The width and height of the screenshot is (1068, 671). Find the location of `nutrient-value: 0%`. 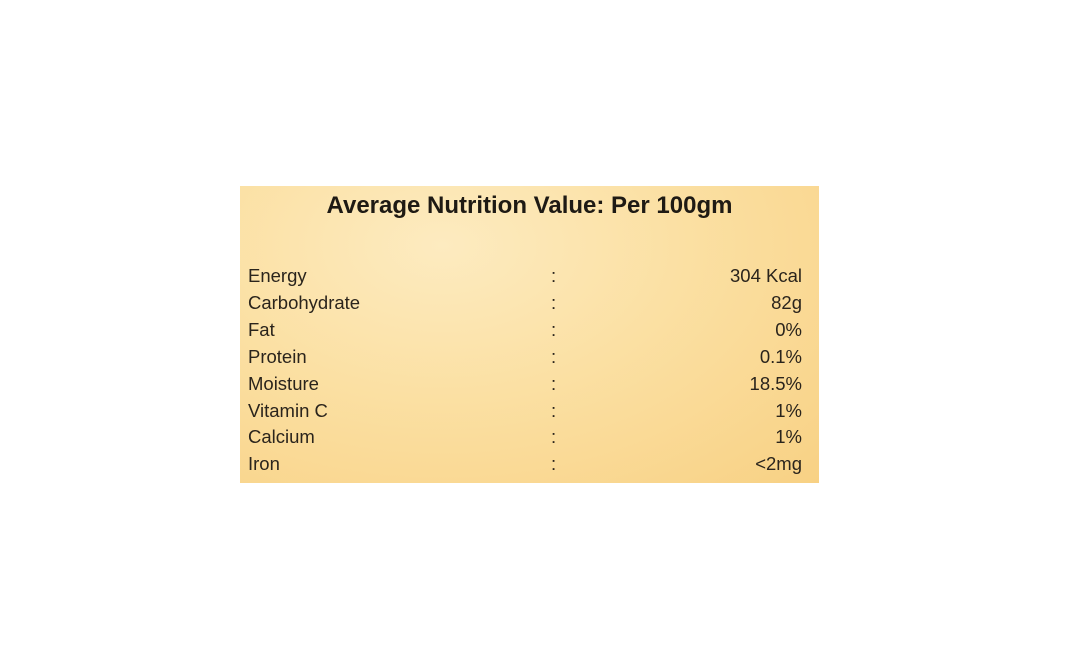

nutrient-value: 0% is located at coordinates (788, 329).